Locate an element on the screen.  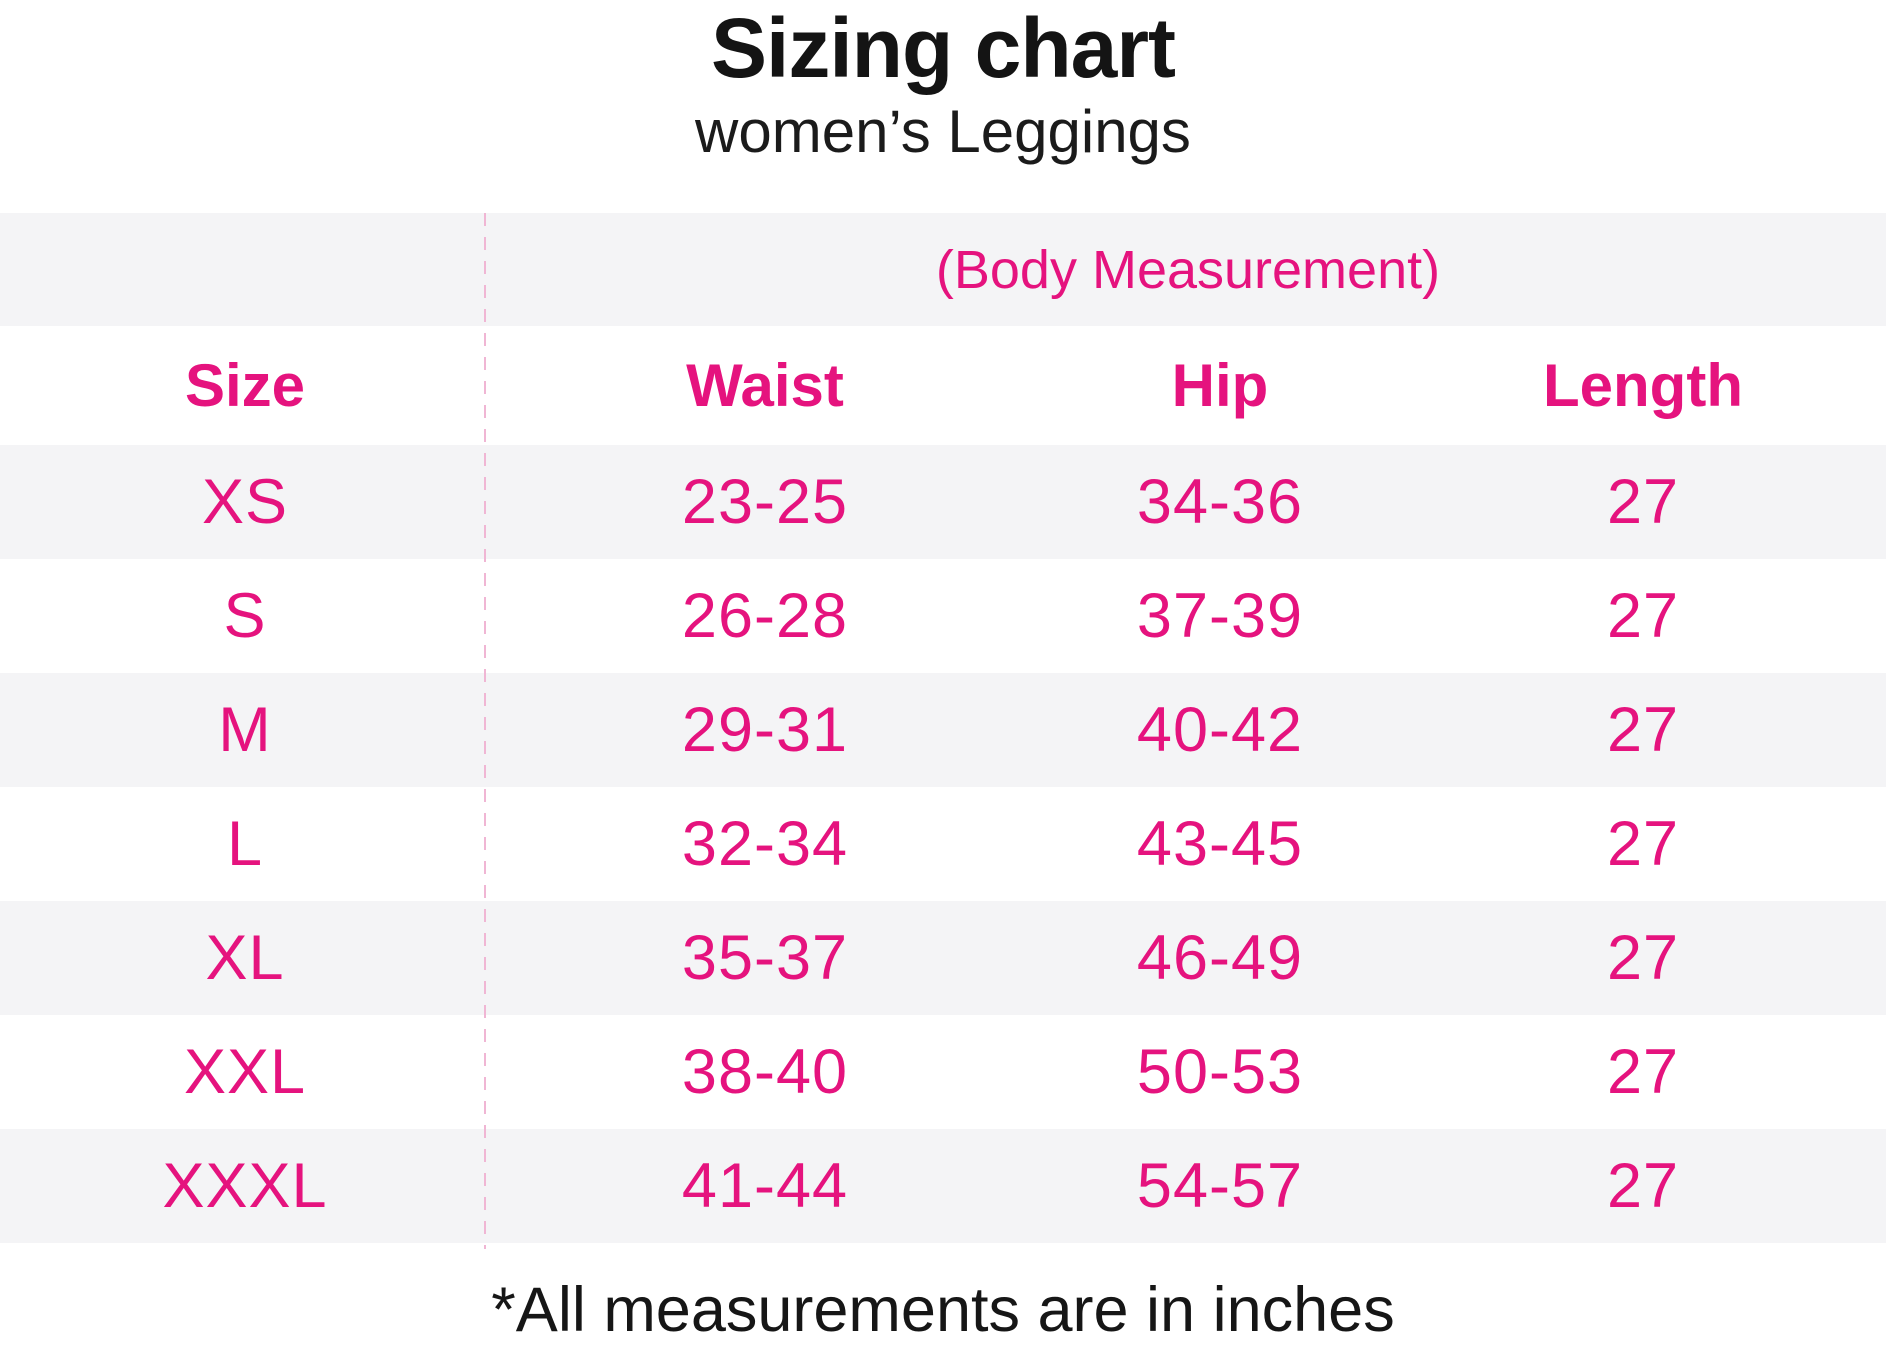
size-cell: L is located at coordinates (245, 844).